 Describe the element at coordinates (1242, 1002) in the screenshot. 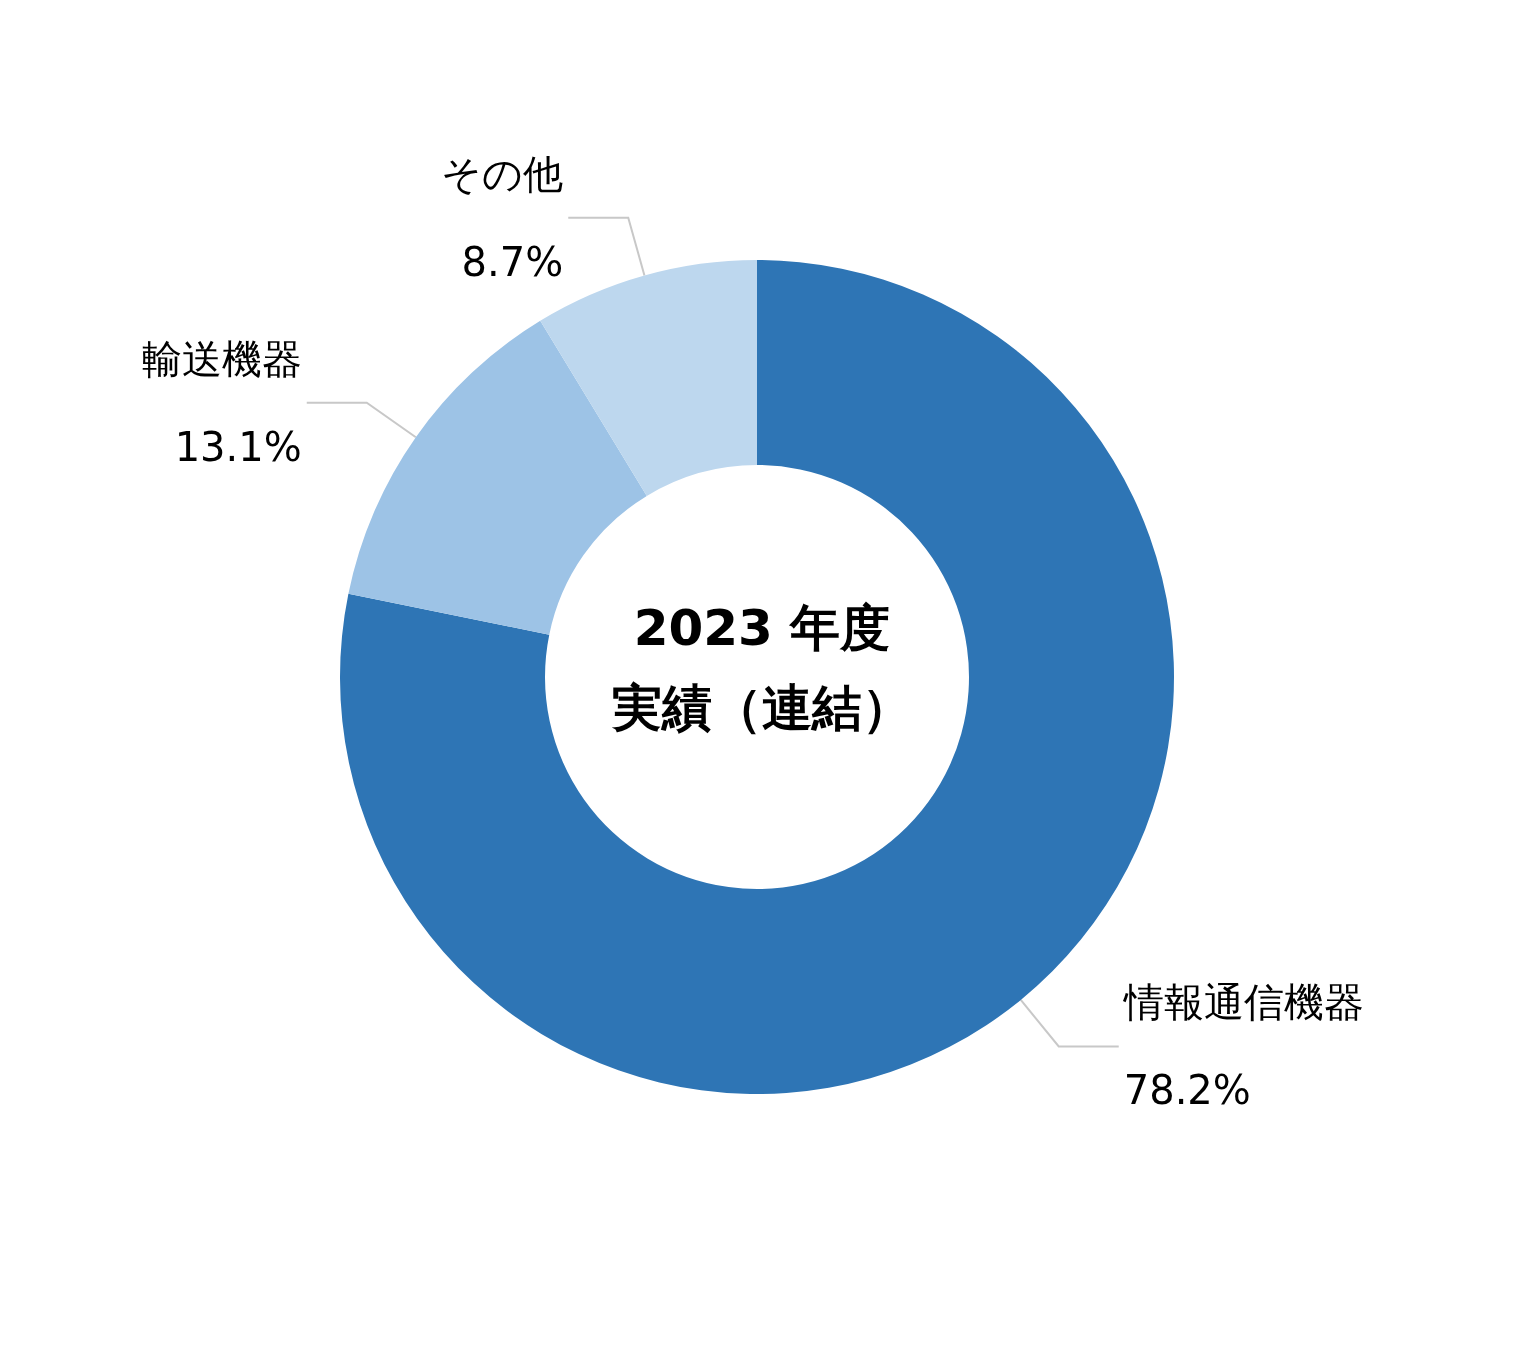

I see `slice-label: 情報通信機器` at that location.